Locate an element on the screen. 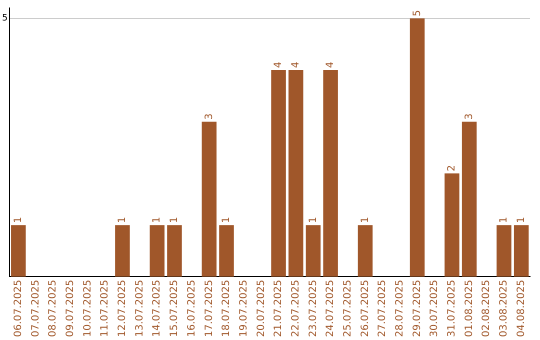 The width and height of the screenshot is (540, 340). x-tick-label: 21.07.2025 is located at coordinates (278, 309).